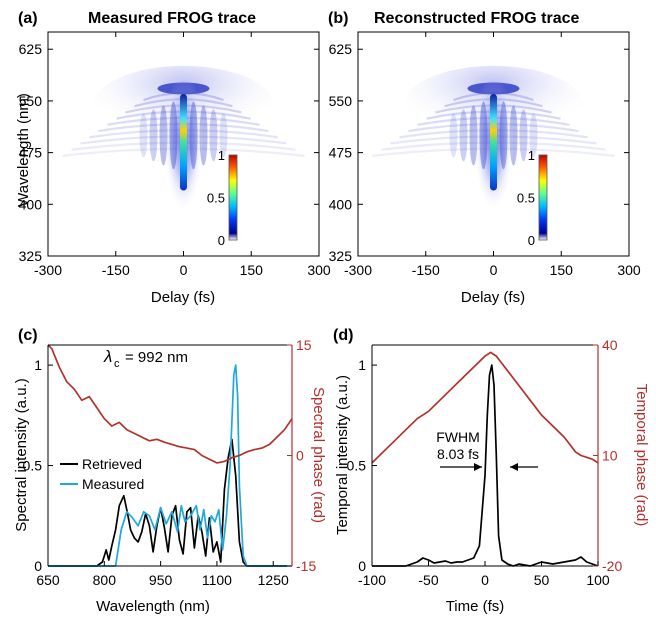  What do you see at coordinates (113, 484) in the screenshot?
I see `legend-label-measured: Measured` at bounding box center [113, 484].